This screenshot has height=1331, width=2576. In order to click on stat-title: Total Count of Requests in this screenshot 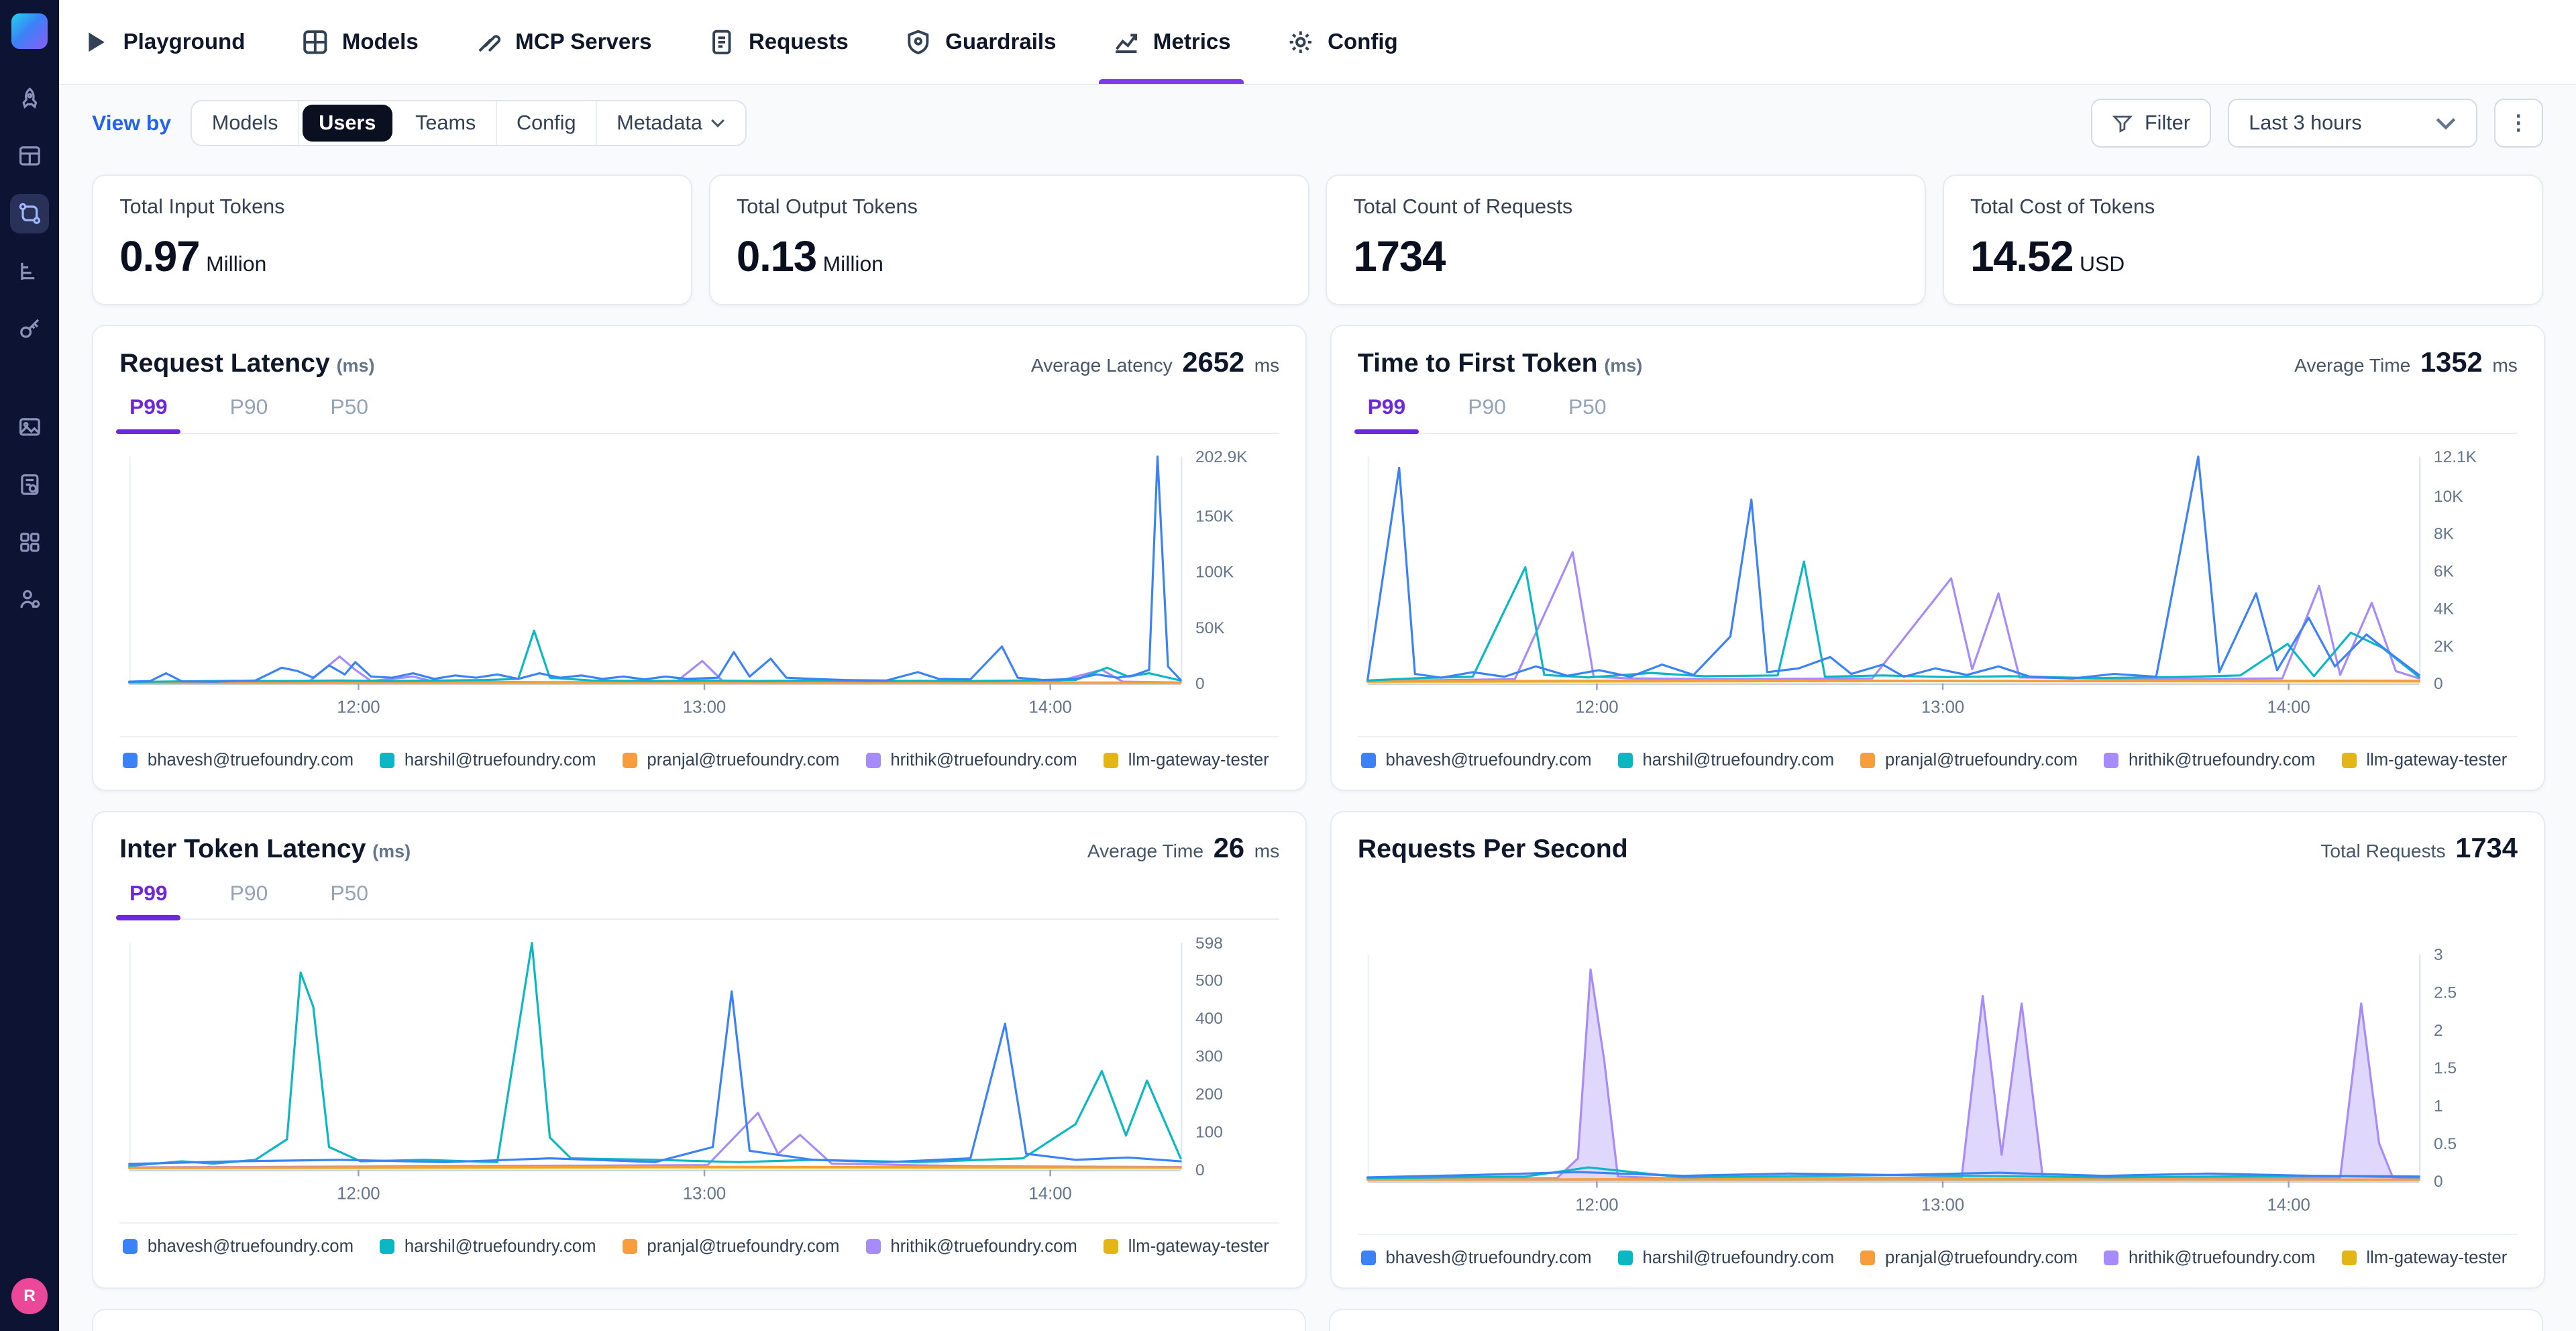, I will do `click(1463, 206)`.